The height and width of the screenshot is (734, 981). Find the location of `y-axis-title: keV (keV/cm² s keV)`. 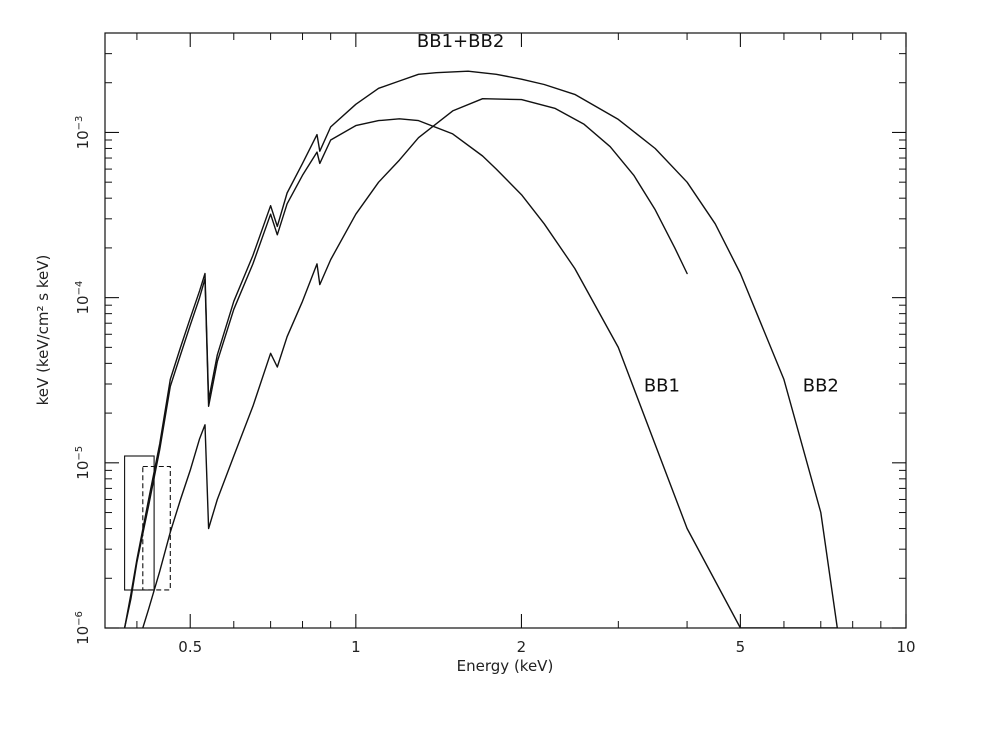

y-axis-title: keV (keV/cm² s keV) is located at coordinates (43, 330).